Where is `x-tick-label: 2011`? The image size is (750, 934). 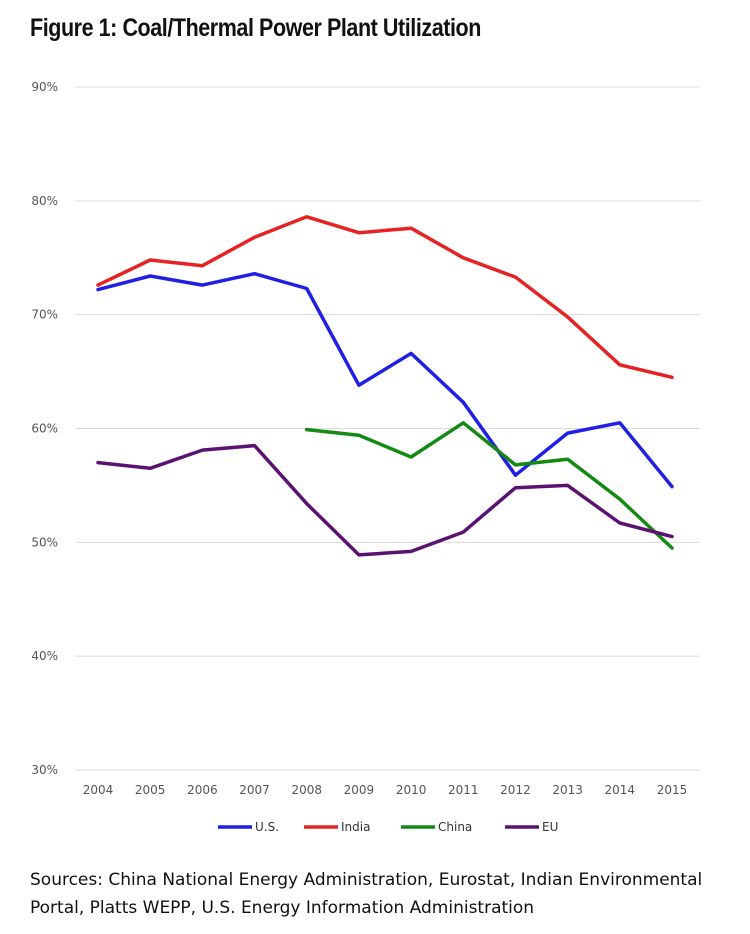 x-tick-label: 2011 is located at coordinates (463, 790).